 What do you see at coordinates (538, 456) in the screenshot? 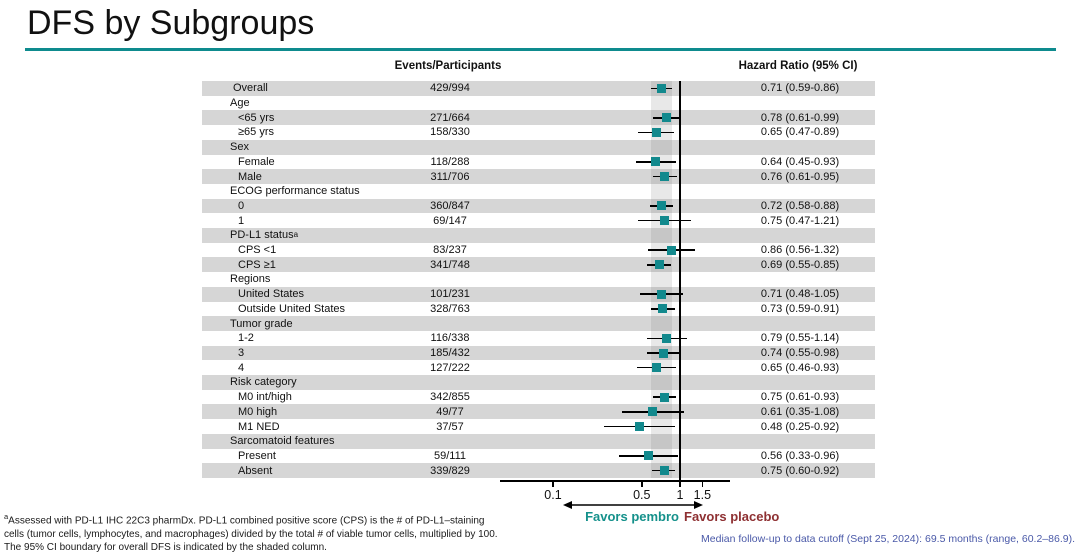
I see `subgroup-row: Present 59/111 0.56 (0.33-0.96)` at bounding box center [538, 456].